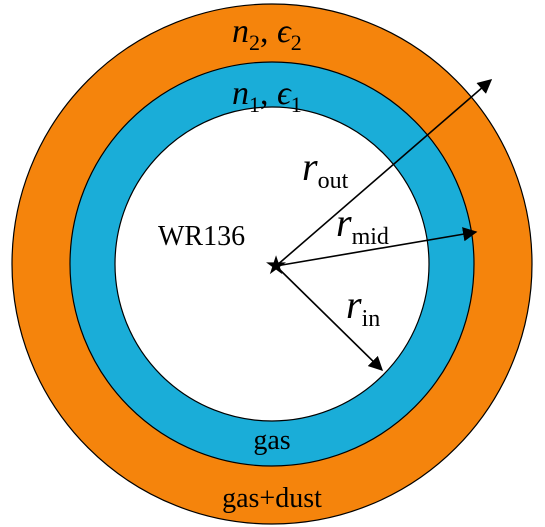 The image size is (545, 527). Describe the element at coordinates (201, 236) in the screenshot. I see `star-name-label: WR136` at that location.